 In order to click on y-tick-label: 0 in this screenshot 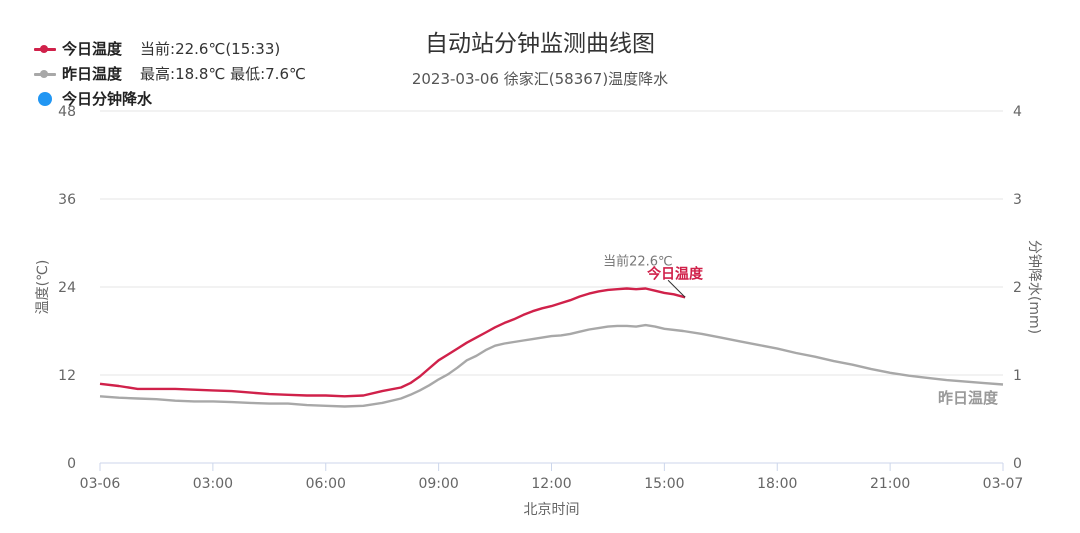, I will do `click(71, 464)`.